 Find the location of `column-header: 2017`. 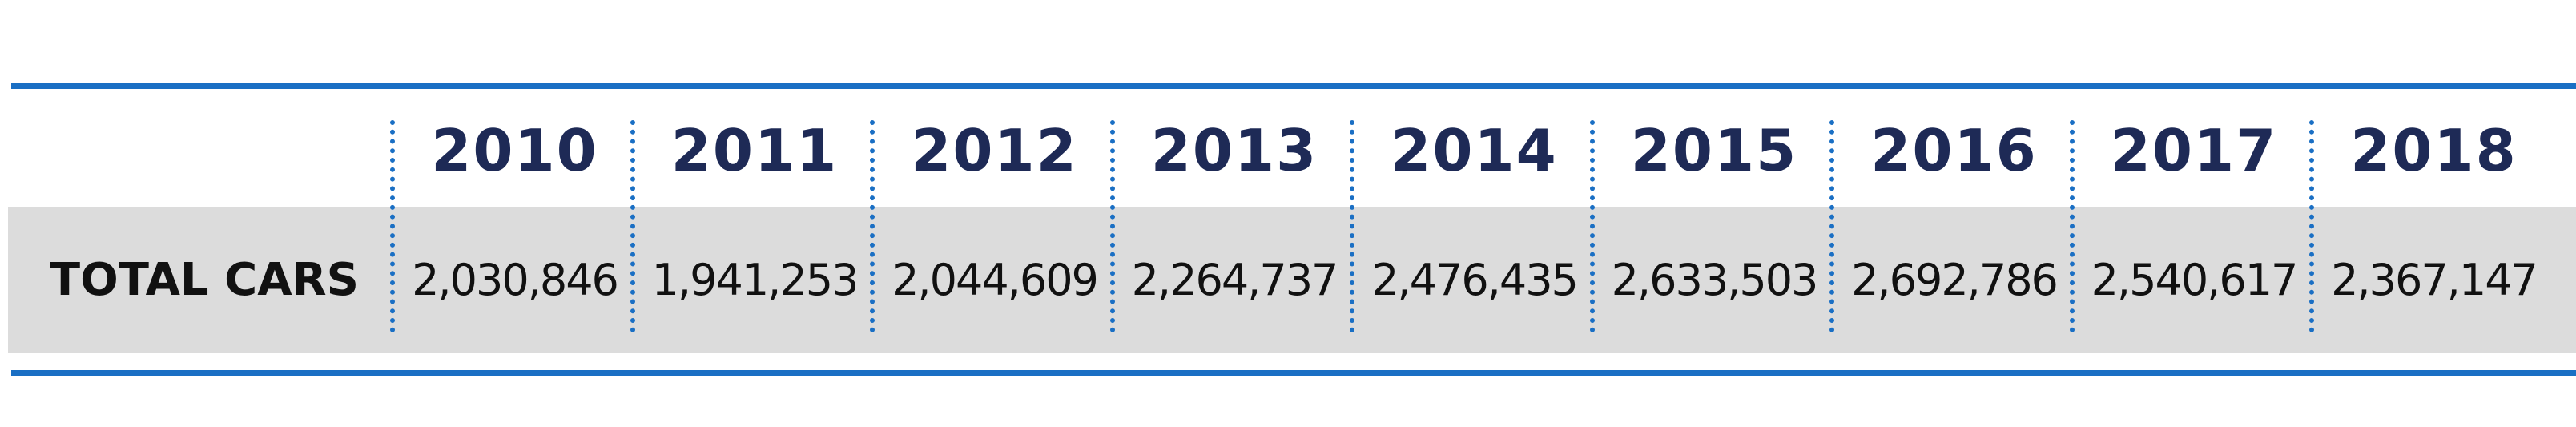

column-header: 2017 is located at coordinates (2194, 150).